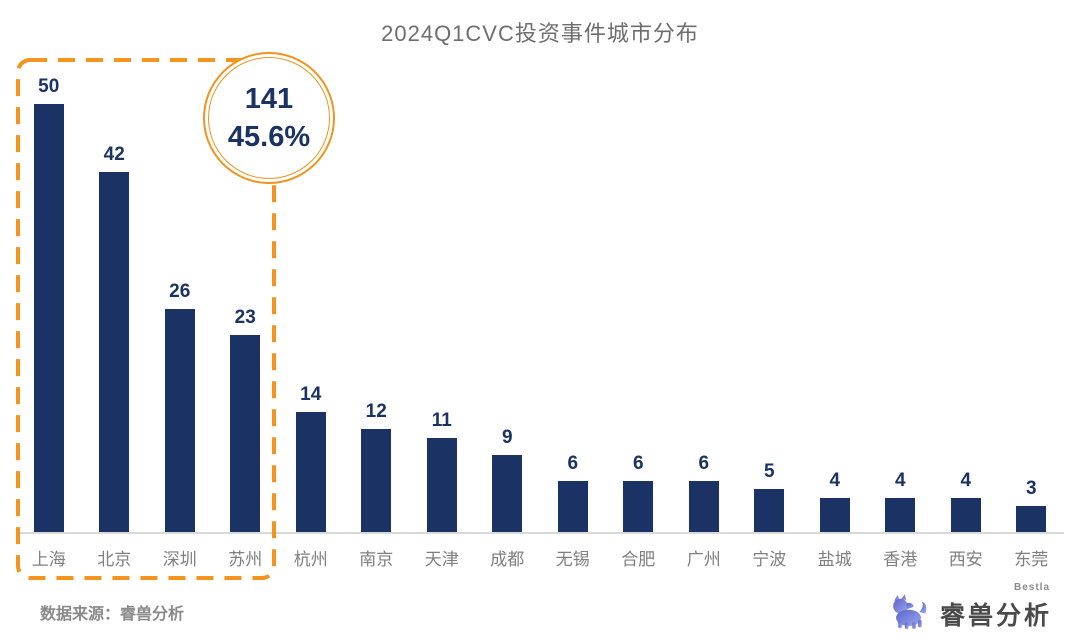 This screenshot has width=1080, height=639. I want to click on bar-group: 23, so click(246, 419).